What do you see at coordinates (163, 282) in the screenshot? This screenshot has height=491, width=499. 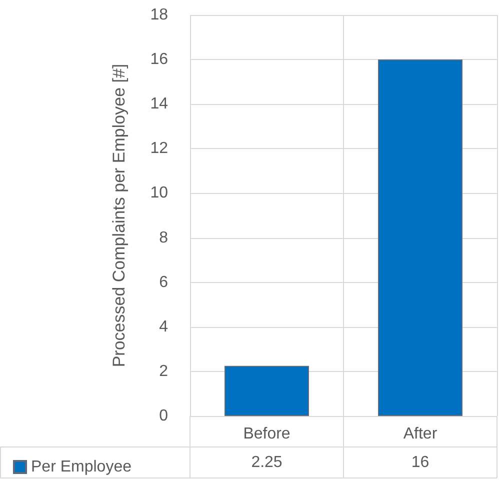 I see `y-tick-label: 6` at bounding box center [163, 282].